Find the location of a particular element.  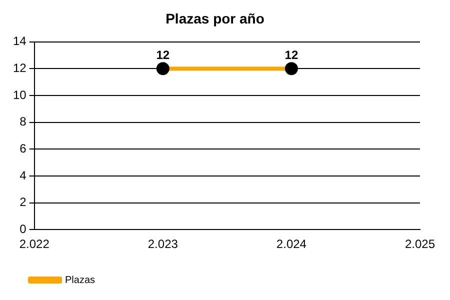

y-tick-label: 12 is located at coordinates (19, 67).